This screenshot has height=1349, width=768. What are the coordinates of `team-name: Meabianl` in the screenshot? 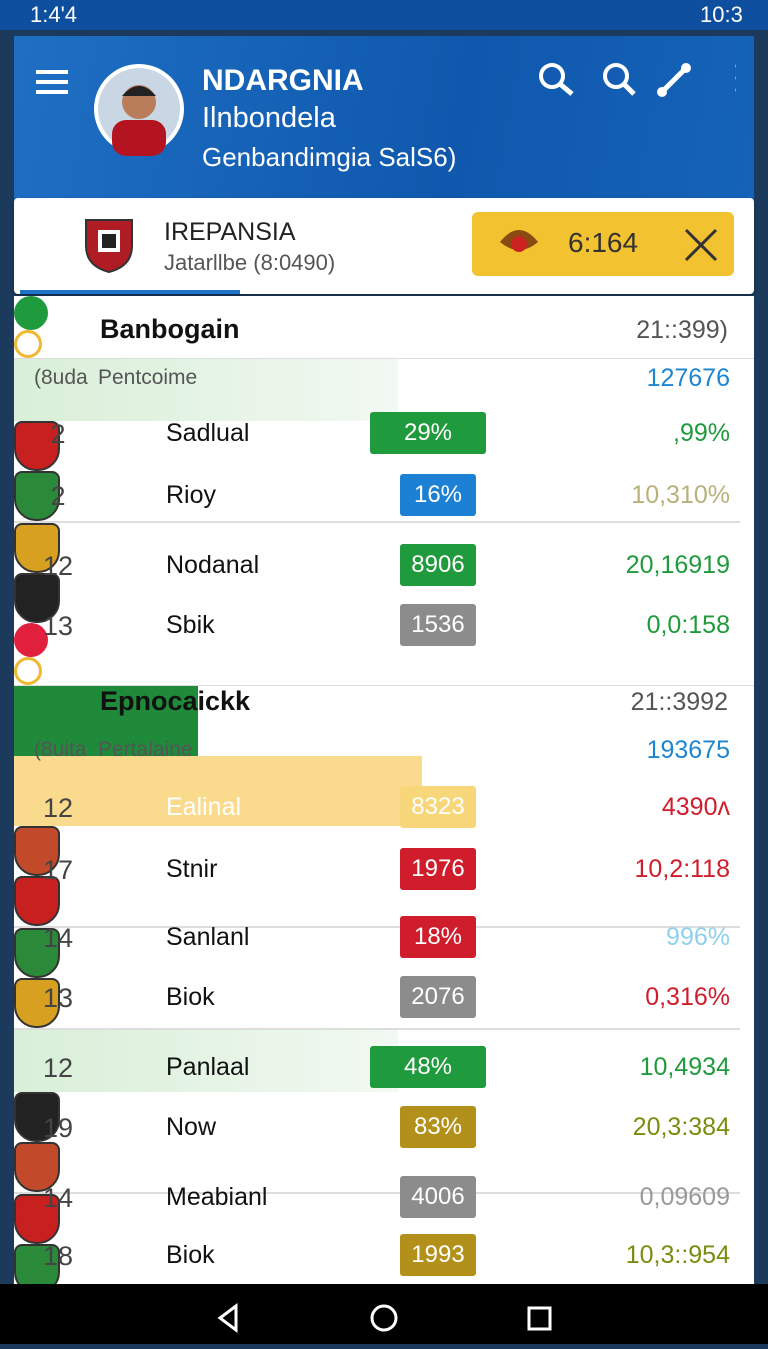 It's located at (217, 1197).